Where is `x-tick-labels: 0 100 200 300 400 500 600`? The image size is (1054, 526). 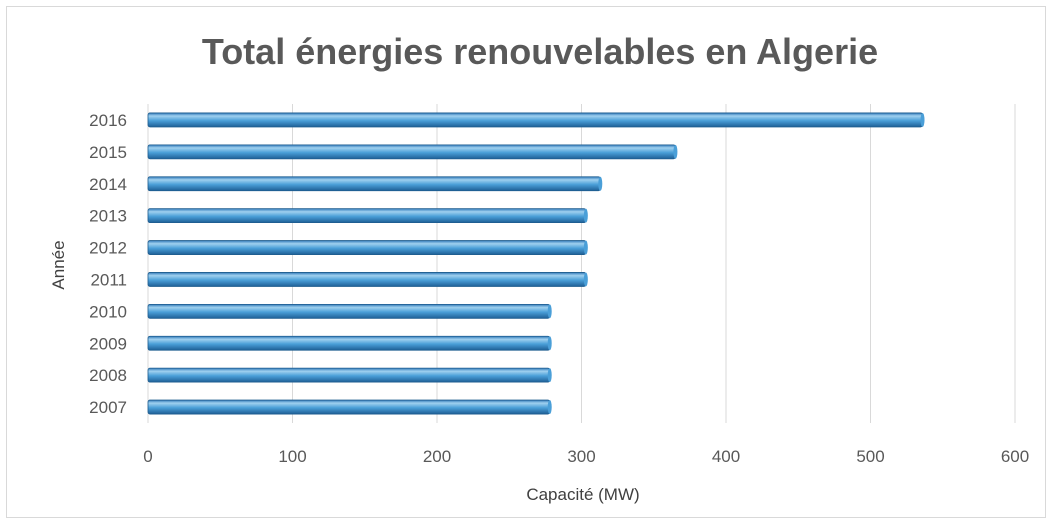
x-tick-labels: 0 100 200 300 400 500 600 is located at coordinates (586, 456).